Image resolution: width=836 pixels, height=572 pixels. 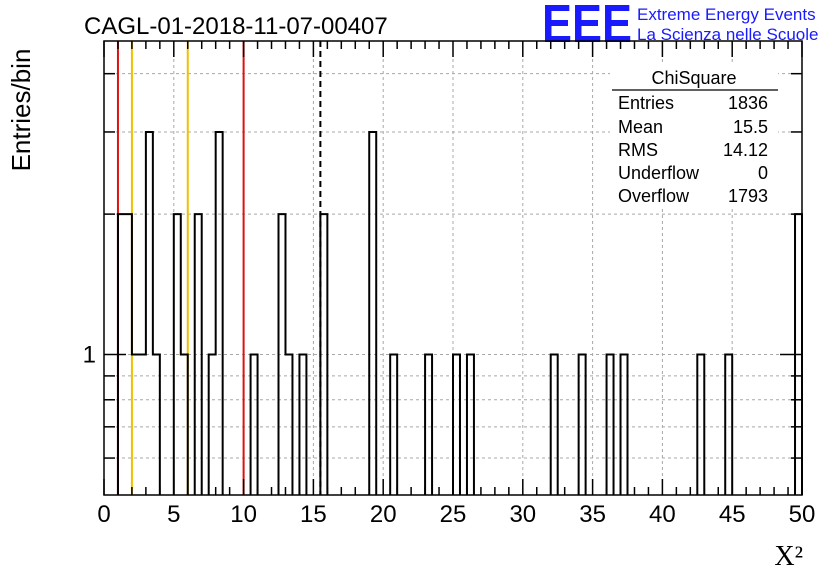 I want to click on x-tick-label: 10, so click(x=243, y=514).